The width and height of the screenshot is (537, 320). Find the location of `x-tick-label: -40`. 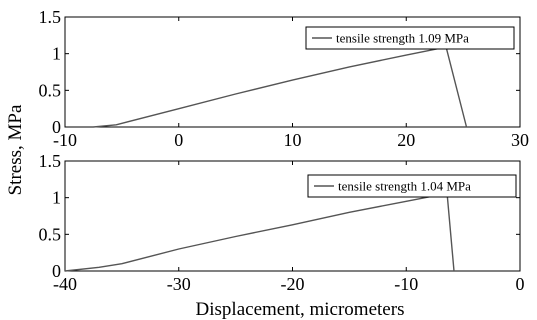

x-tick-label: -40 is located at coordinates (65, 284).